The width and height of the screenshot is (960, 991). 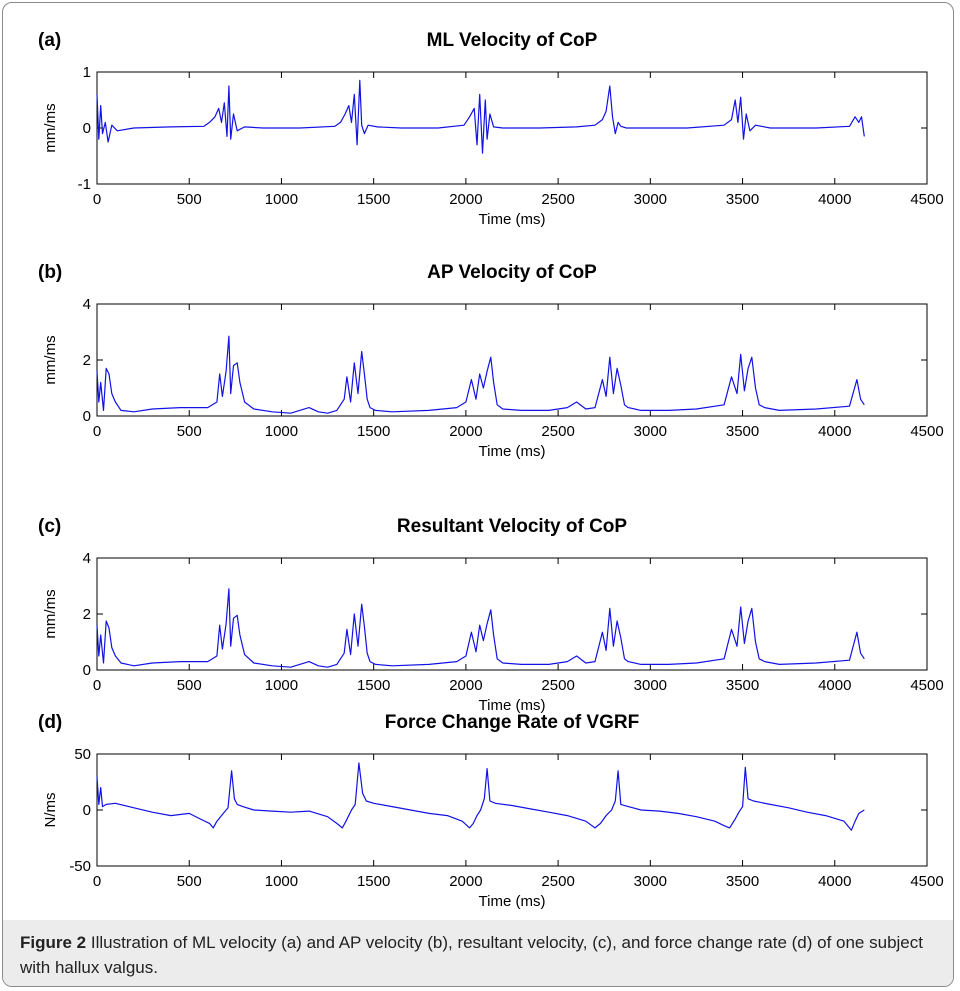 I want to click on panel-d-label: (d), so click(x=50, y=722).